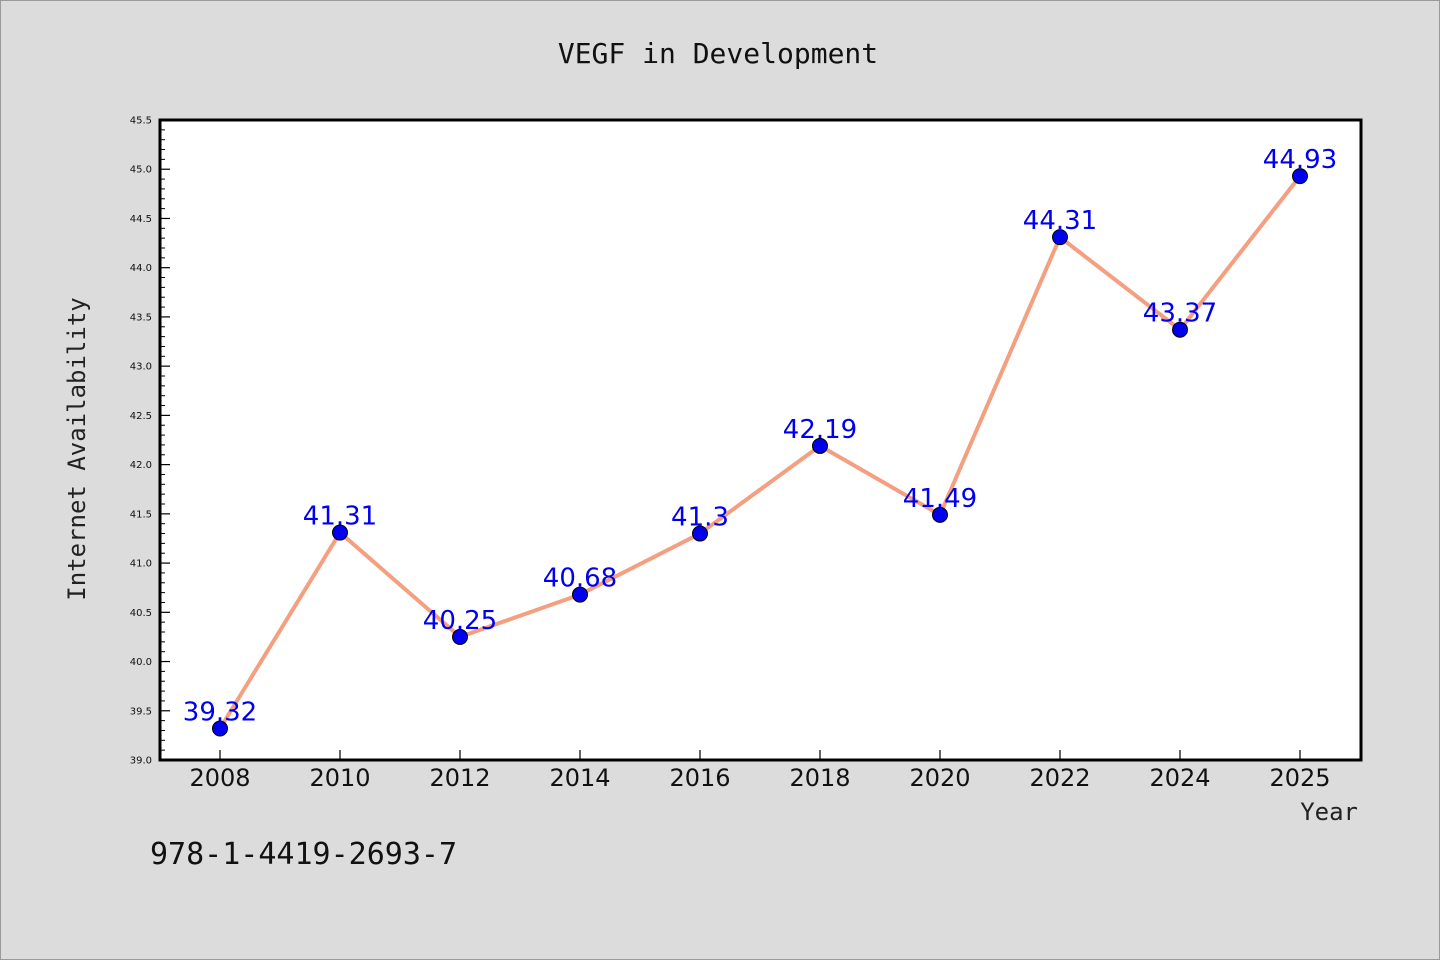 This screenshot has width=1440, height=960. Describe the element at coordinates (580, 579) in the screenshot. I see `data-label: 40.68` at that location.